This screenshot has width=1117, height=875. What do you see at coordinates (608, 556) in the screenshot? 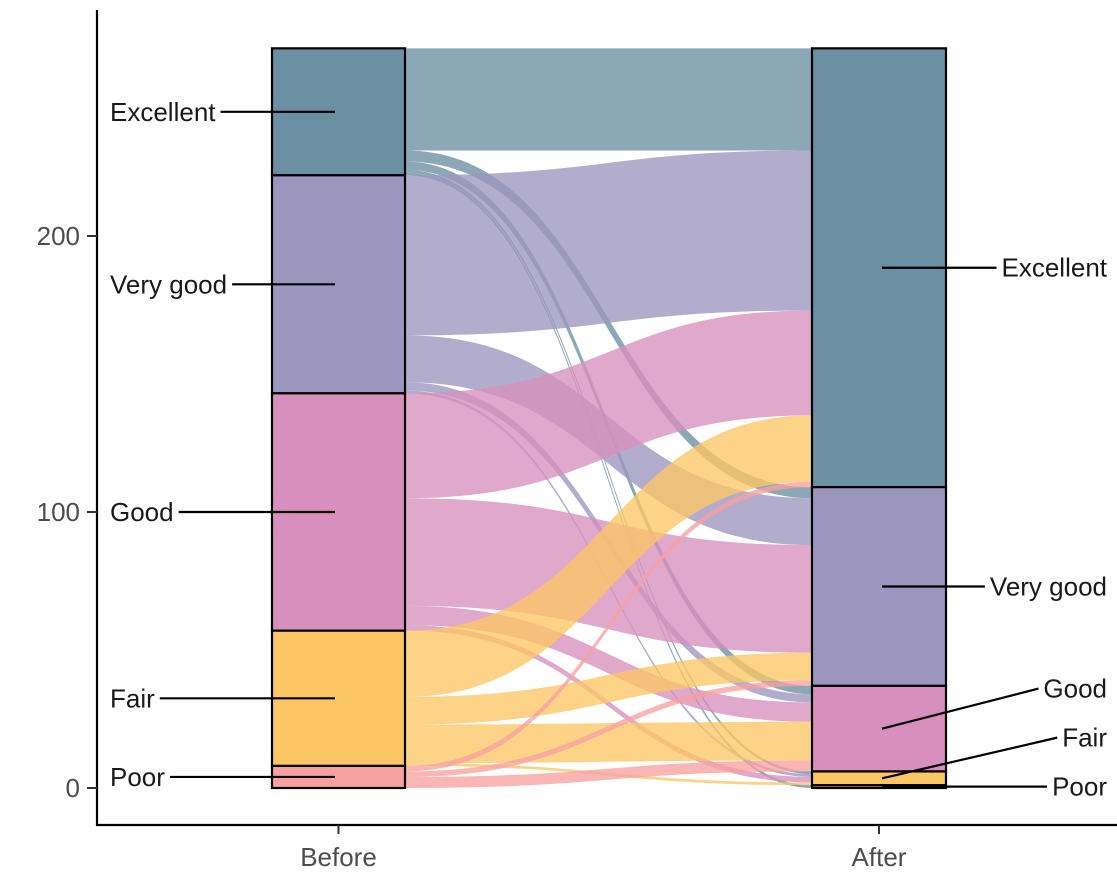
I see `flow-fair-to-excellent` at bounding box center [608, 556].